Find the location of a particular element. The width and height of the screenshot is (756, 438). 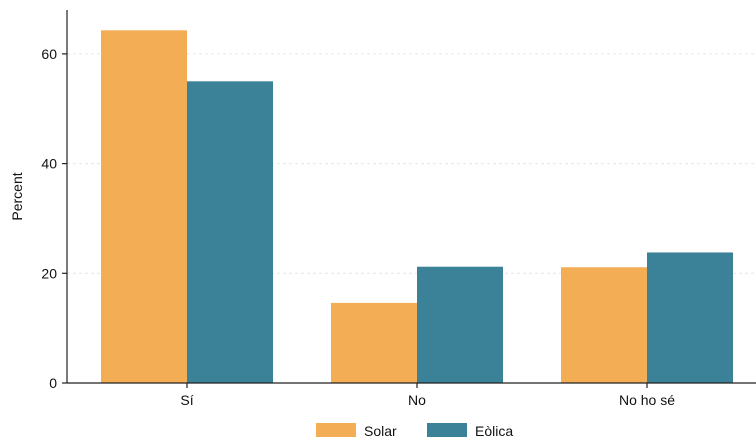

bar-eòlica-1 is located at coordinates (460, 324).